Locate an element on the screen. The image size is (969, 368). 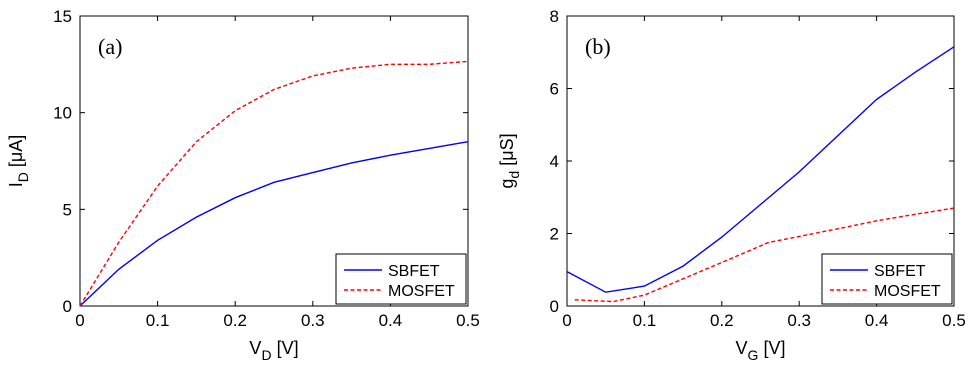
y-tick-label: 15 is located at coordinates (62, 16).